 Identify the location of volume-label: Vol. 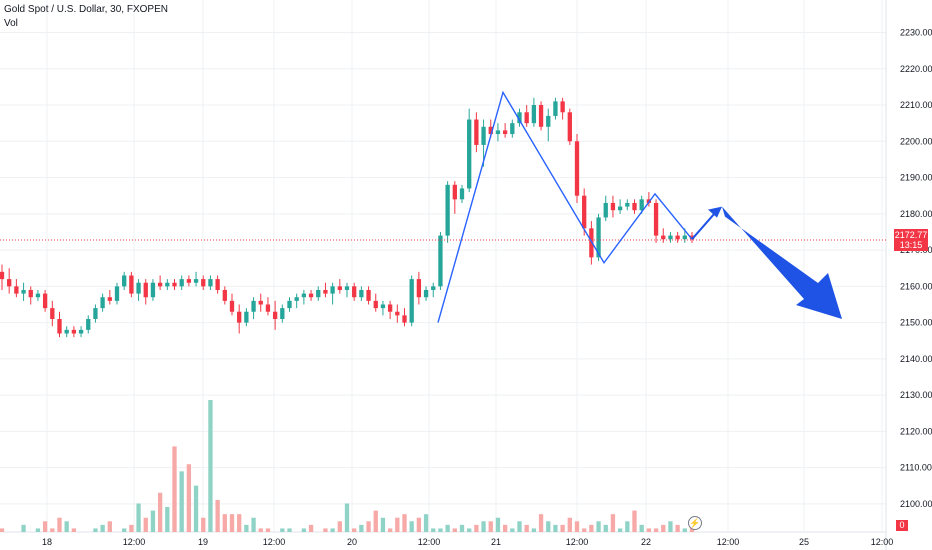
(11, 23).